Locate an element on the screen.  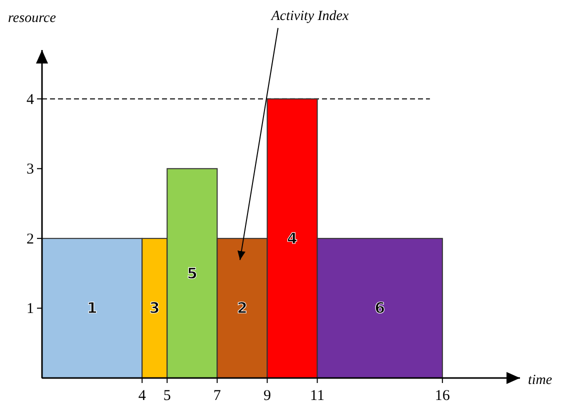
x-tick-label: 7 is located at coordinates (217, 396).